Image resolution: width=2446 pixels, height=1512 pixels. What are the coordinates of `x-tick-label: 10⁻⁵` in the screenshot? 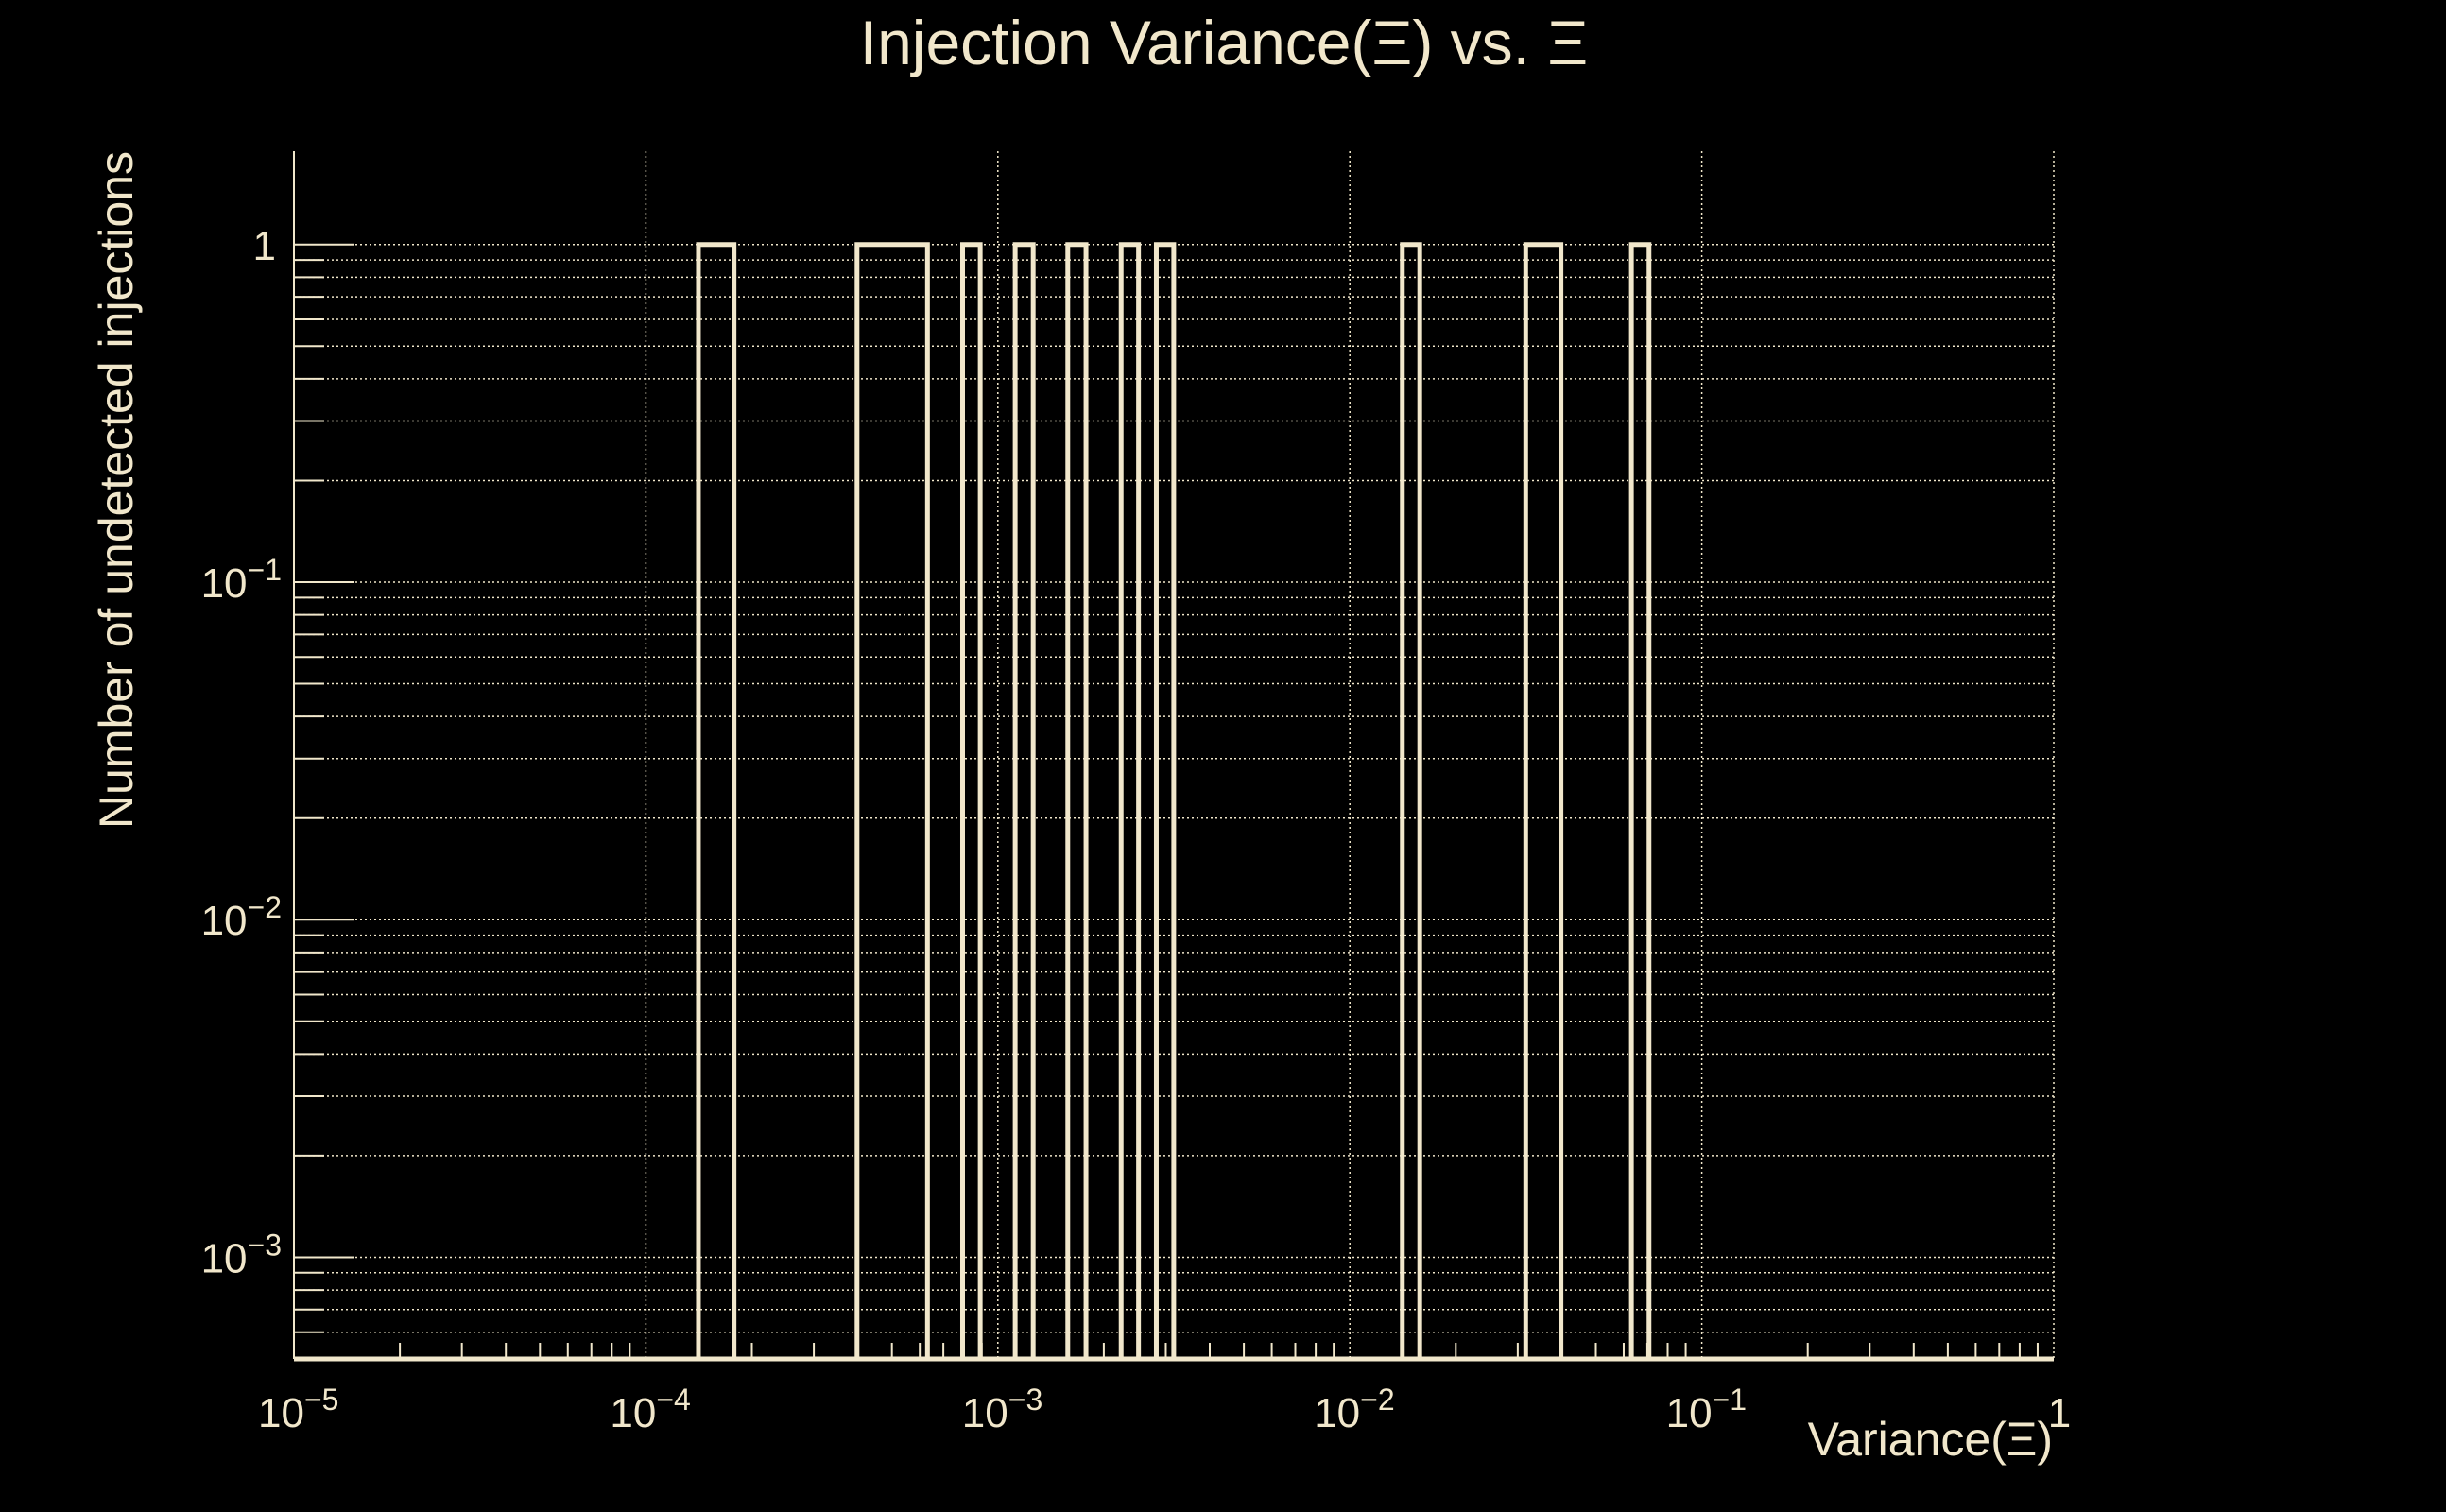 It's located at (298, 1409).